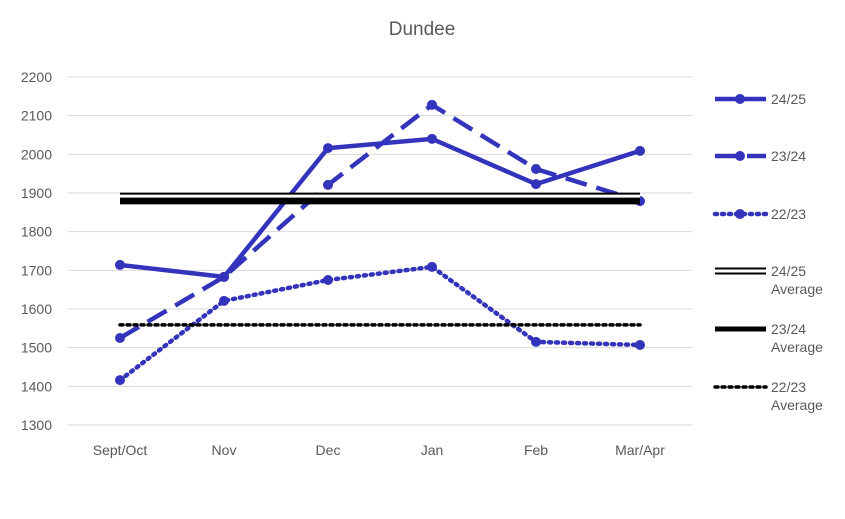 This screenshot has width=845, height=519. Describe the element at coordinates (36, 348) in the screenshot. I see `y-tick-label: 1500` at that location.